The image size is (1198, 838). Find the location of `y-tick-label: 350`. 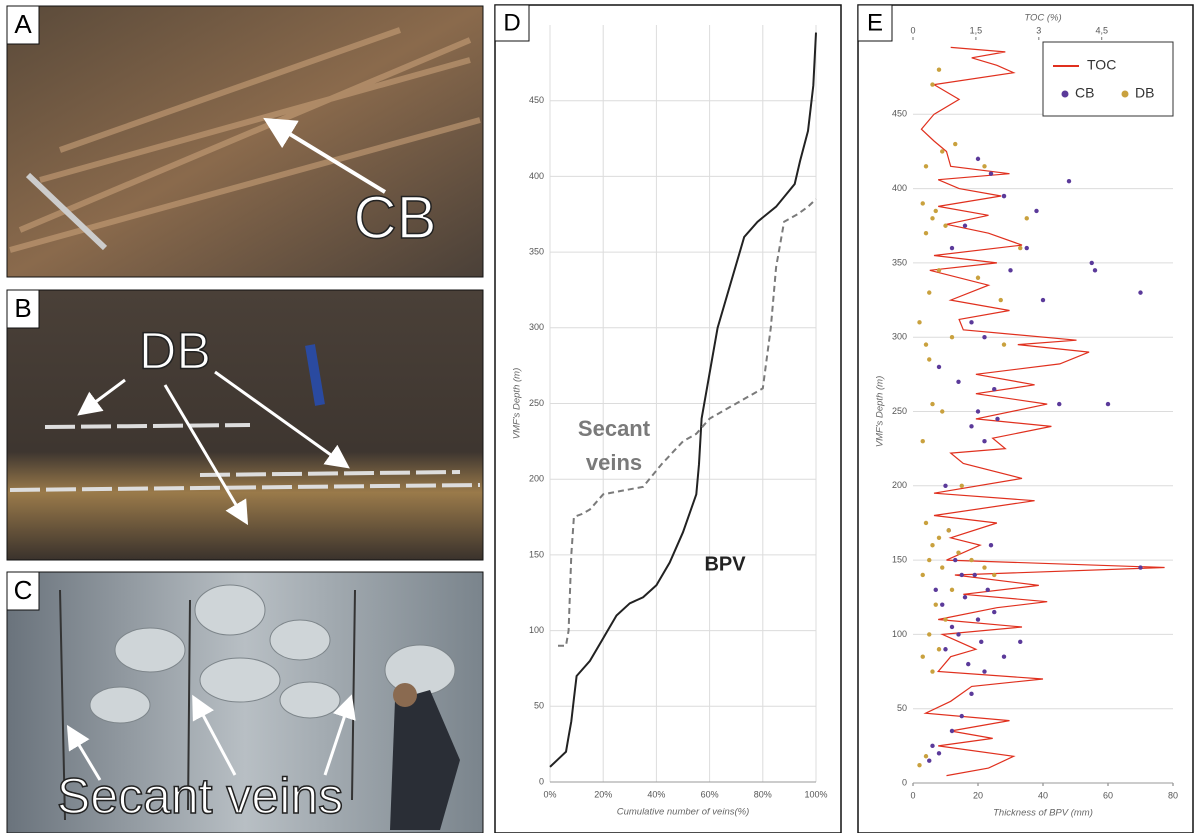

y-tick-label: 350 is located at coordinates (536, 251).